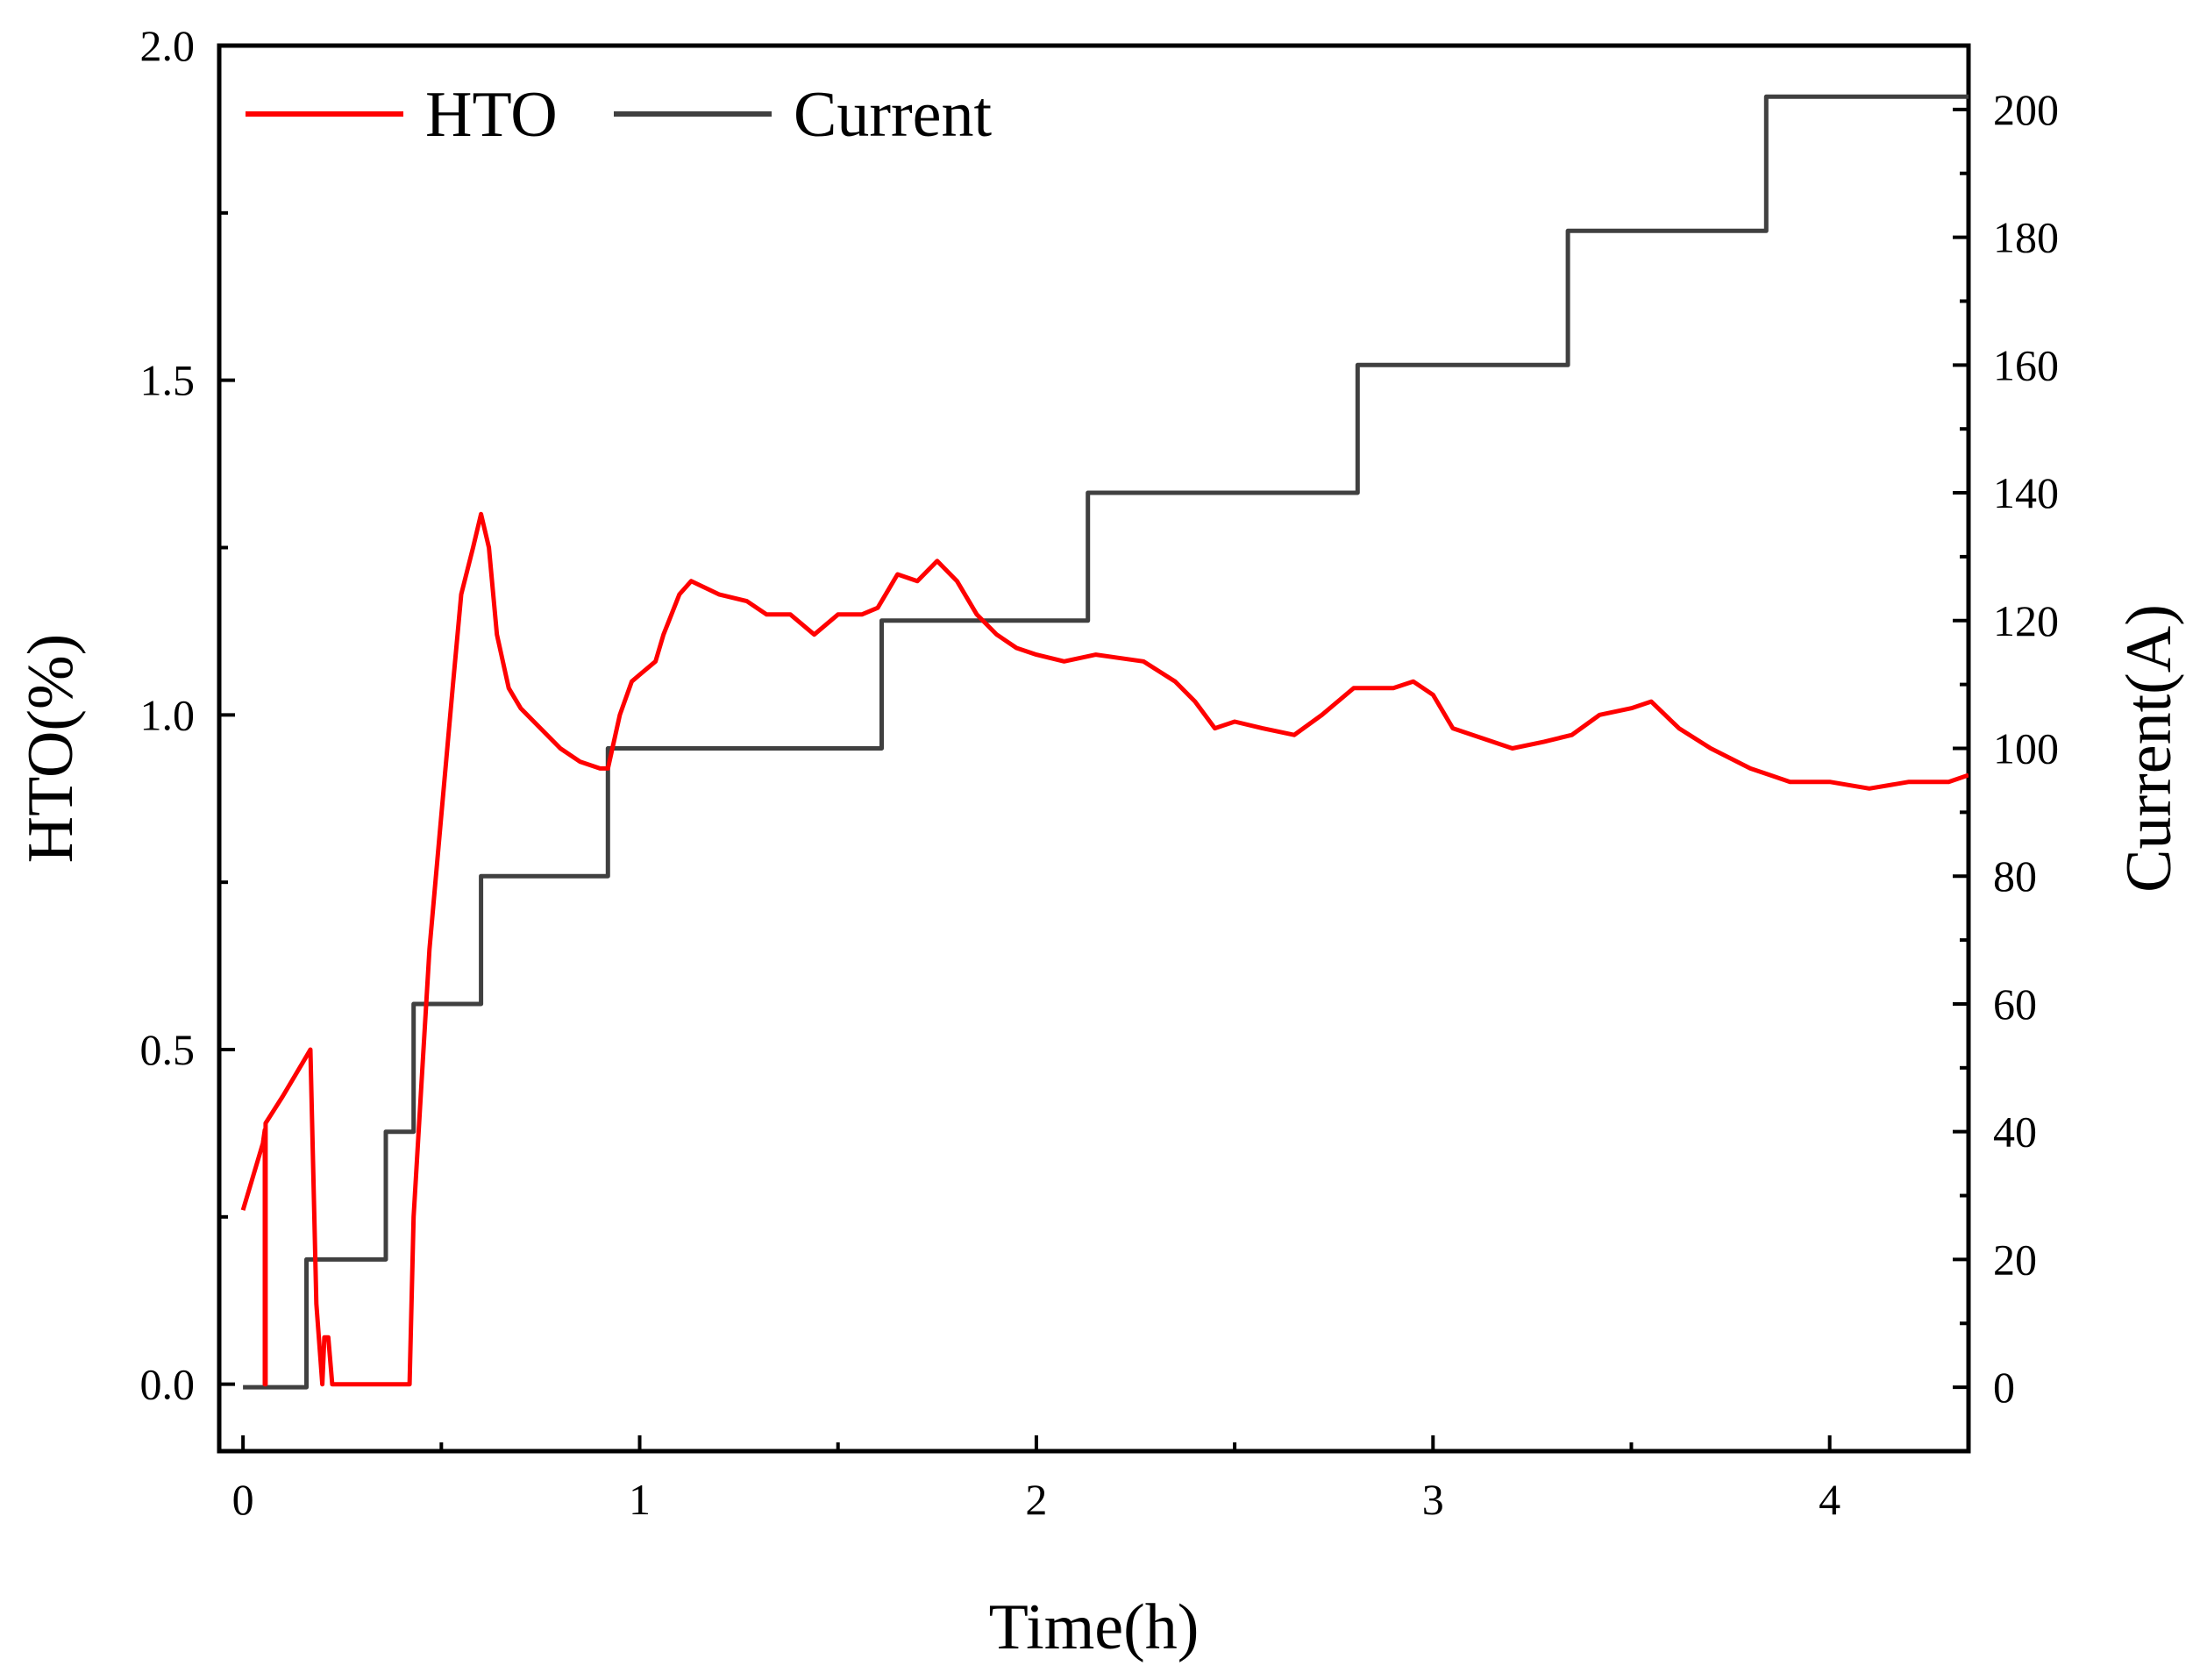 This screenshot has width=2200, height=1680. Describe the element at coordinates (1036, 1499) in the screenshot. I see `x-tick-label: 2` at that location.